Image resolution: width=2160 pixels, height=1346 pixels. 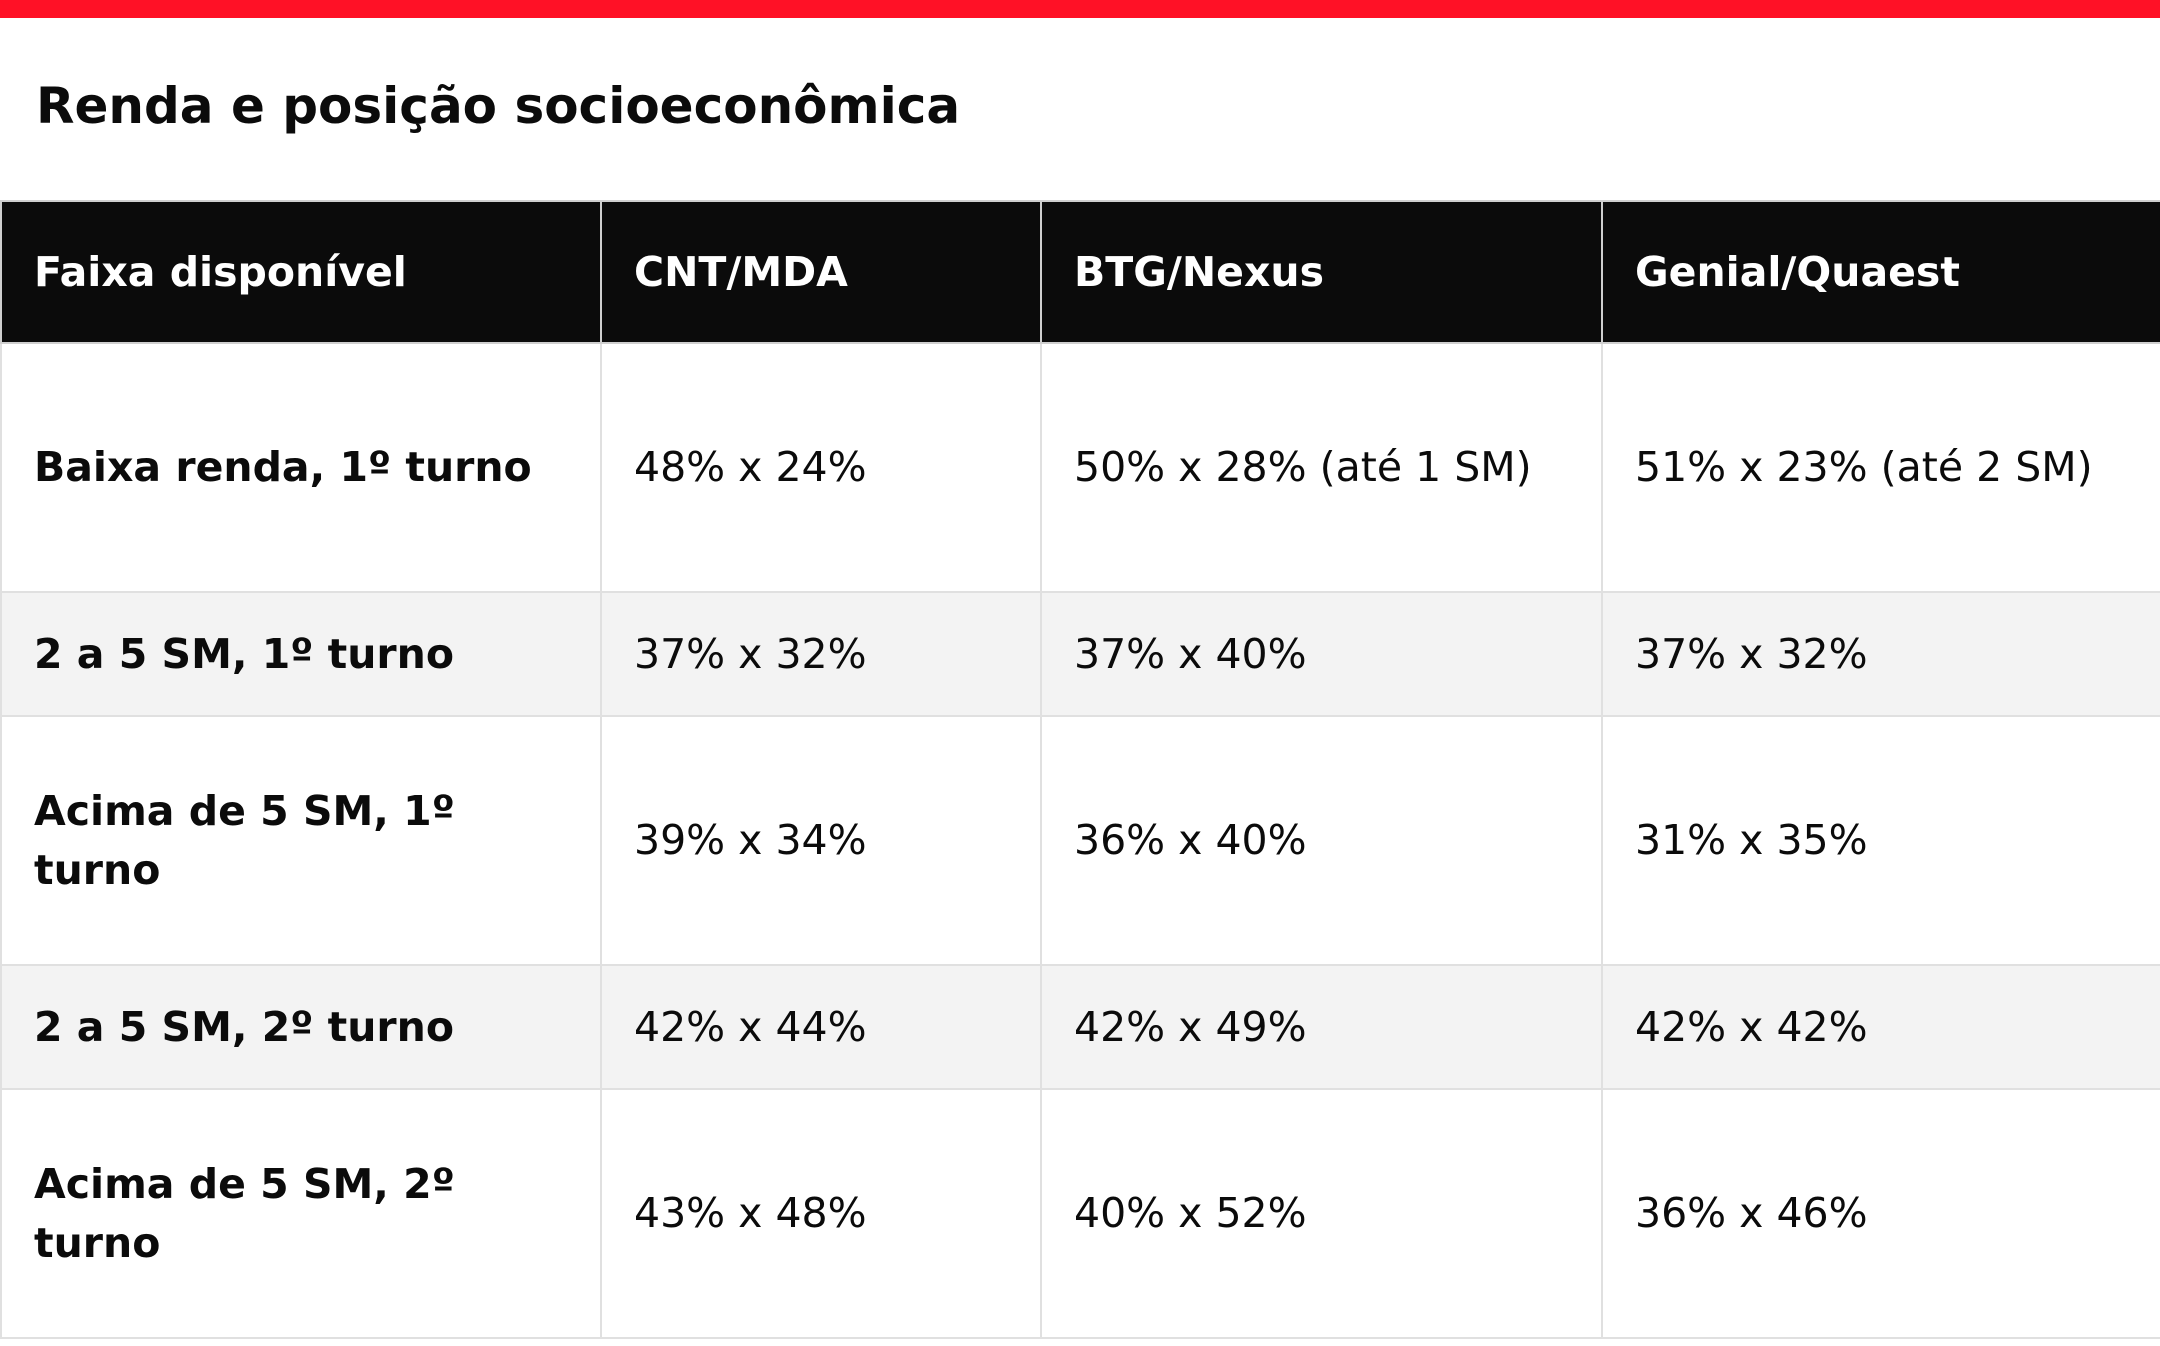 What do you see at coordinates (301, 272) in the screenshot?
I see `header-cell: Faixa disponível` at bounding box center [301, 272].